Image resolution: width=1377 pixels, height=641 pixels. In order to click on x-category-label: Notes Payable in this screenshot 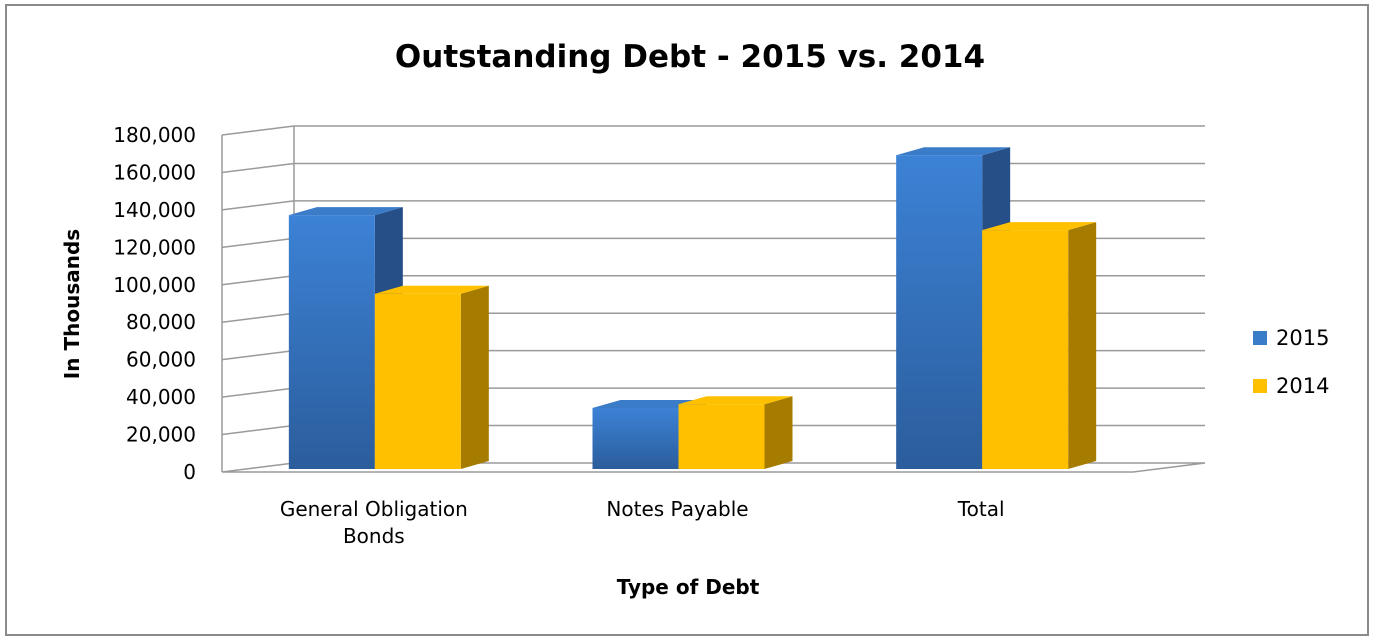, I will do `click(677, 509)`.